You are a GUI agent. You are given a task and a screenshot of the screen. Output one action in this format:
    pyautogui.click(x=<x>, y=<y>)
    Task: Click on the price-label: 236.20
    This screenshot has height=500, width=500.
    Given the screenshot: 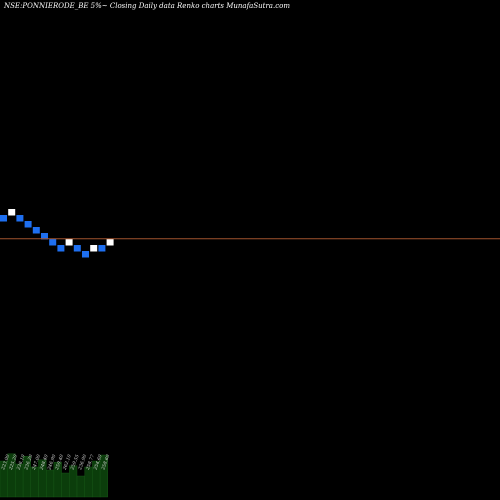 What is the action you would take?
    pyautogui.click(x=28, y=463)
    